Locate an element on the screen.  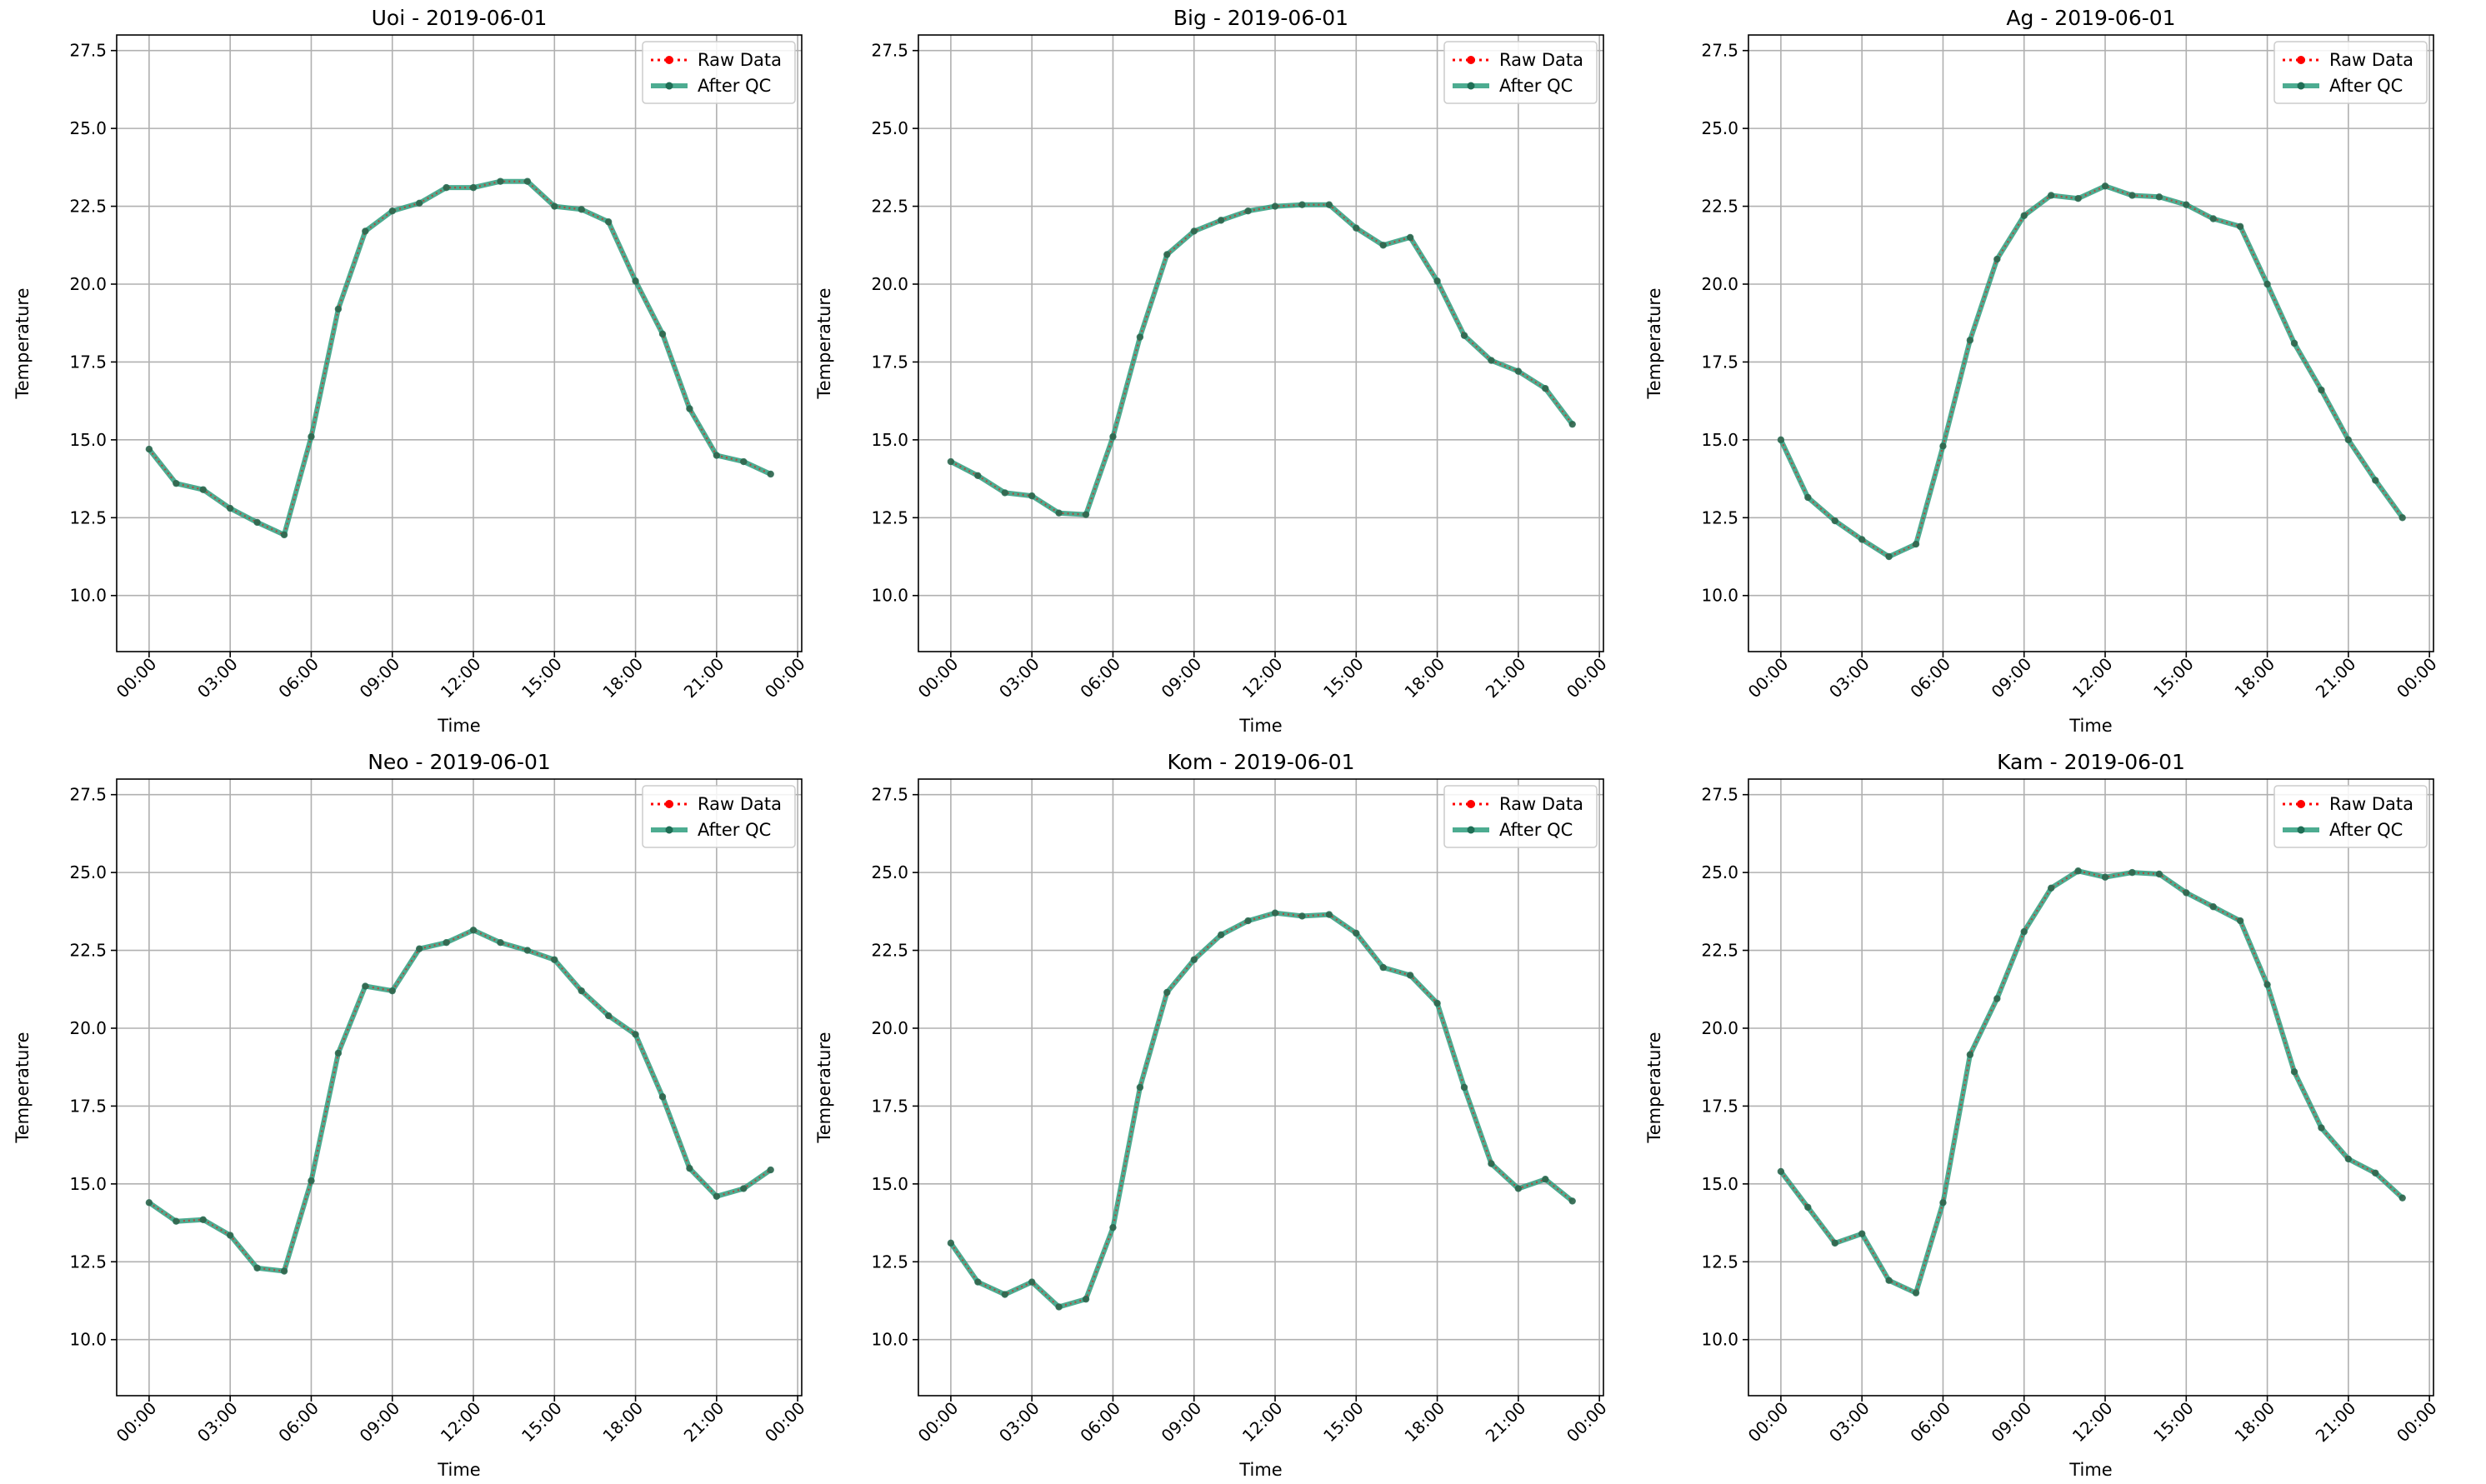
legend-marker-after-qc is located at coordinates (2301, 830).